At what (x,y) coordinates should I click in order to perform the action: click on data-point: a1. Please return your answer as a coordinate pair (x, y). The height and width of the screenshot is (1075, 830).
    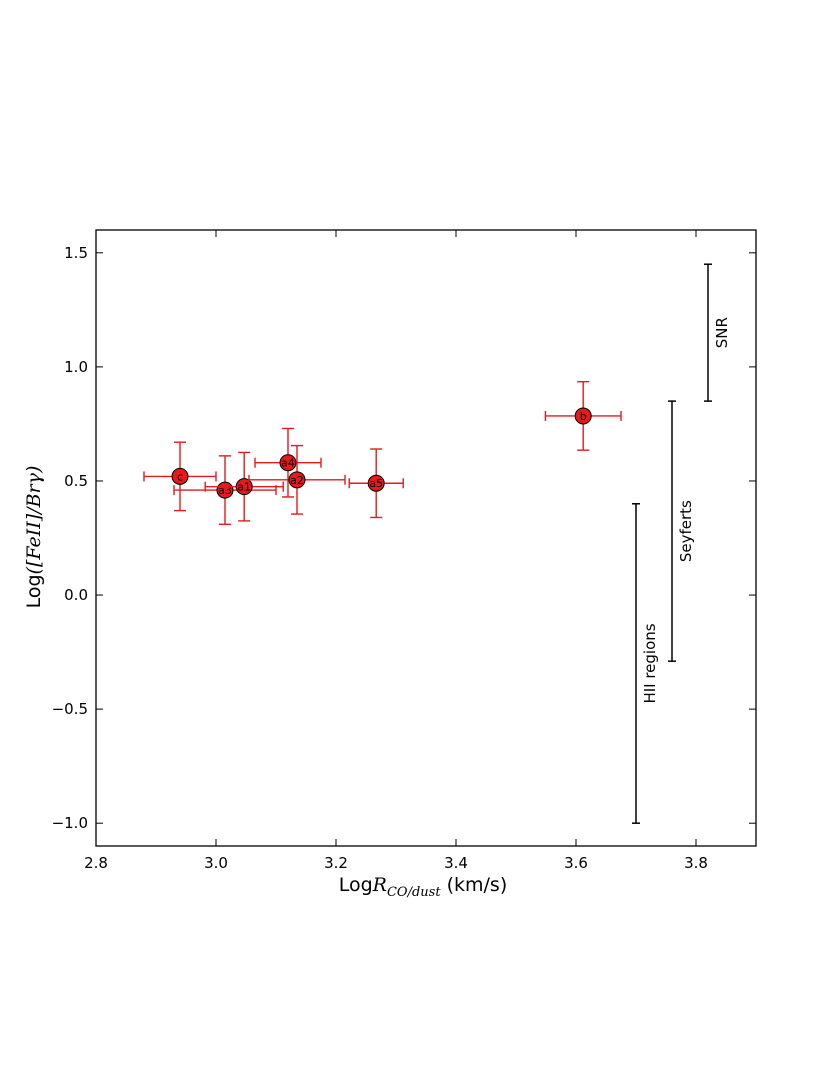
    Looking at the image, I should click on (244, 486).